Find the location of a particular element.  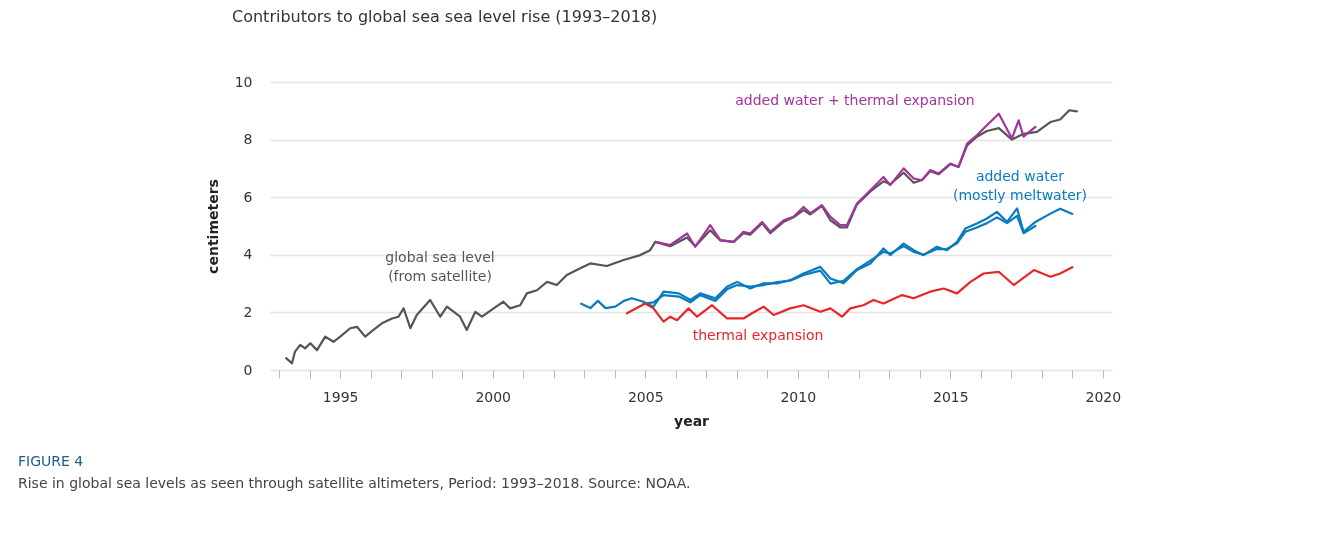

y-tick-label: 2 is located at coordinates (248, 311).